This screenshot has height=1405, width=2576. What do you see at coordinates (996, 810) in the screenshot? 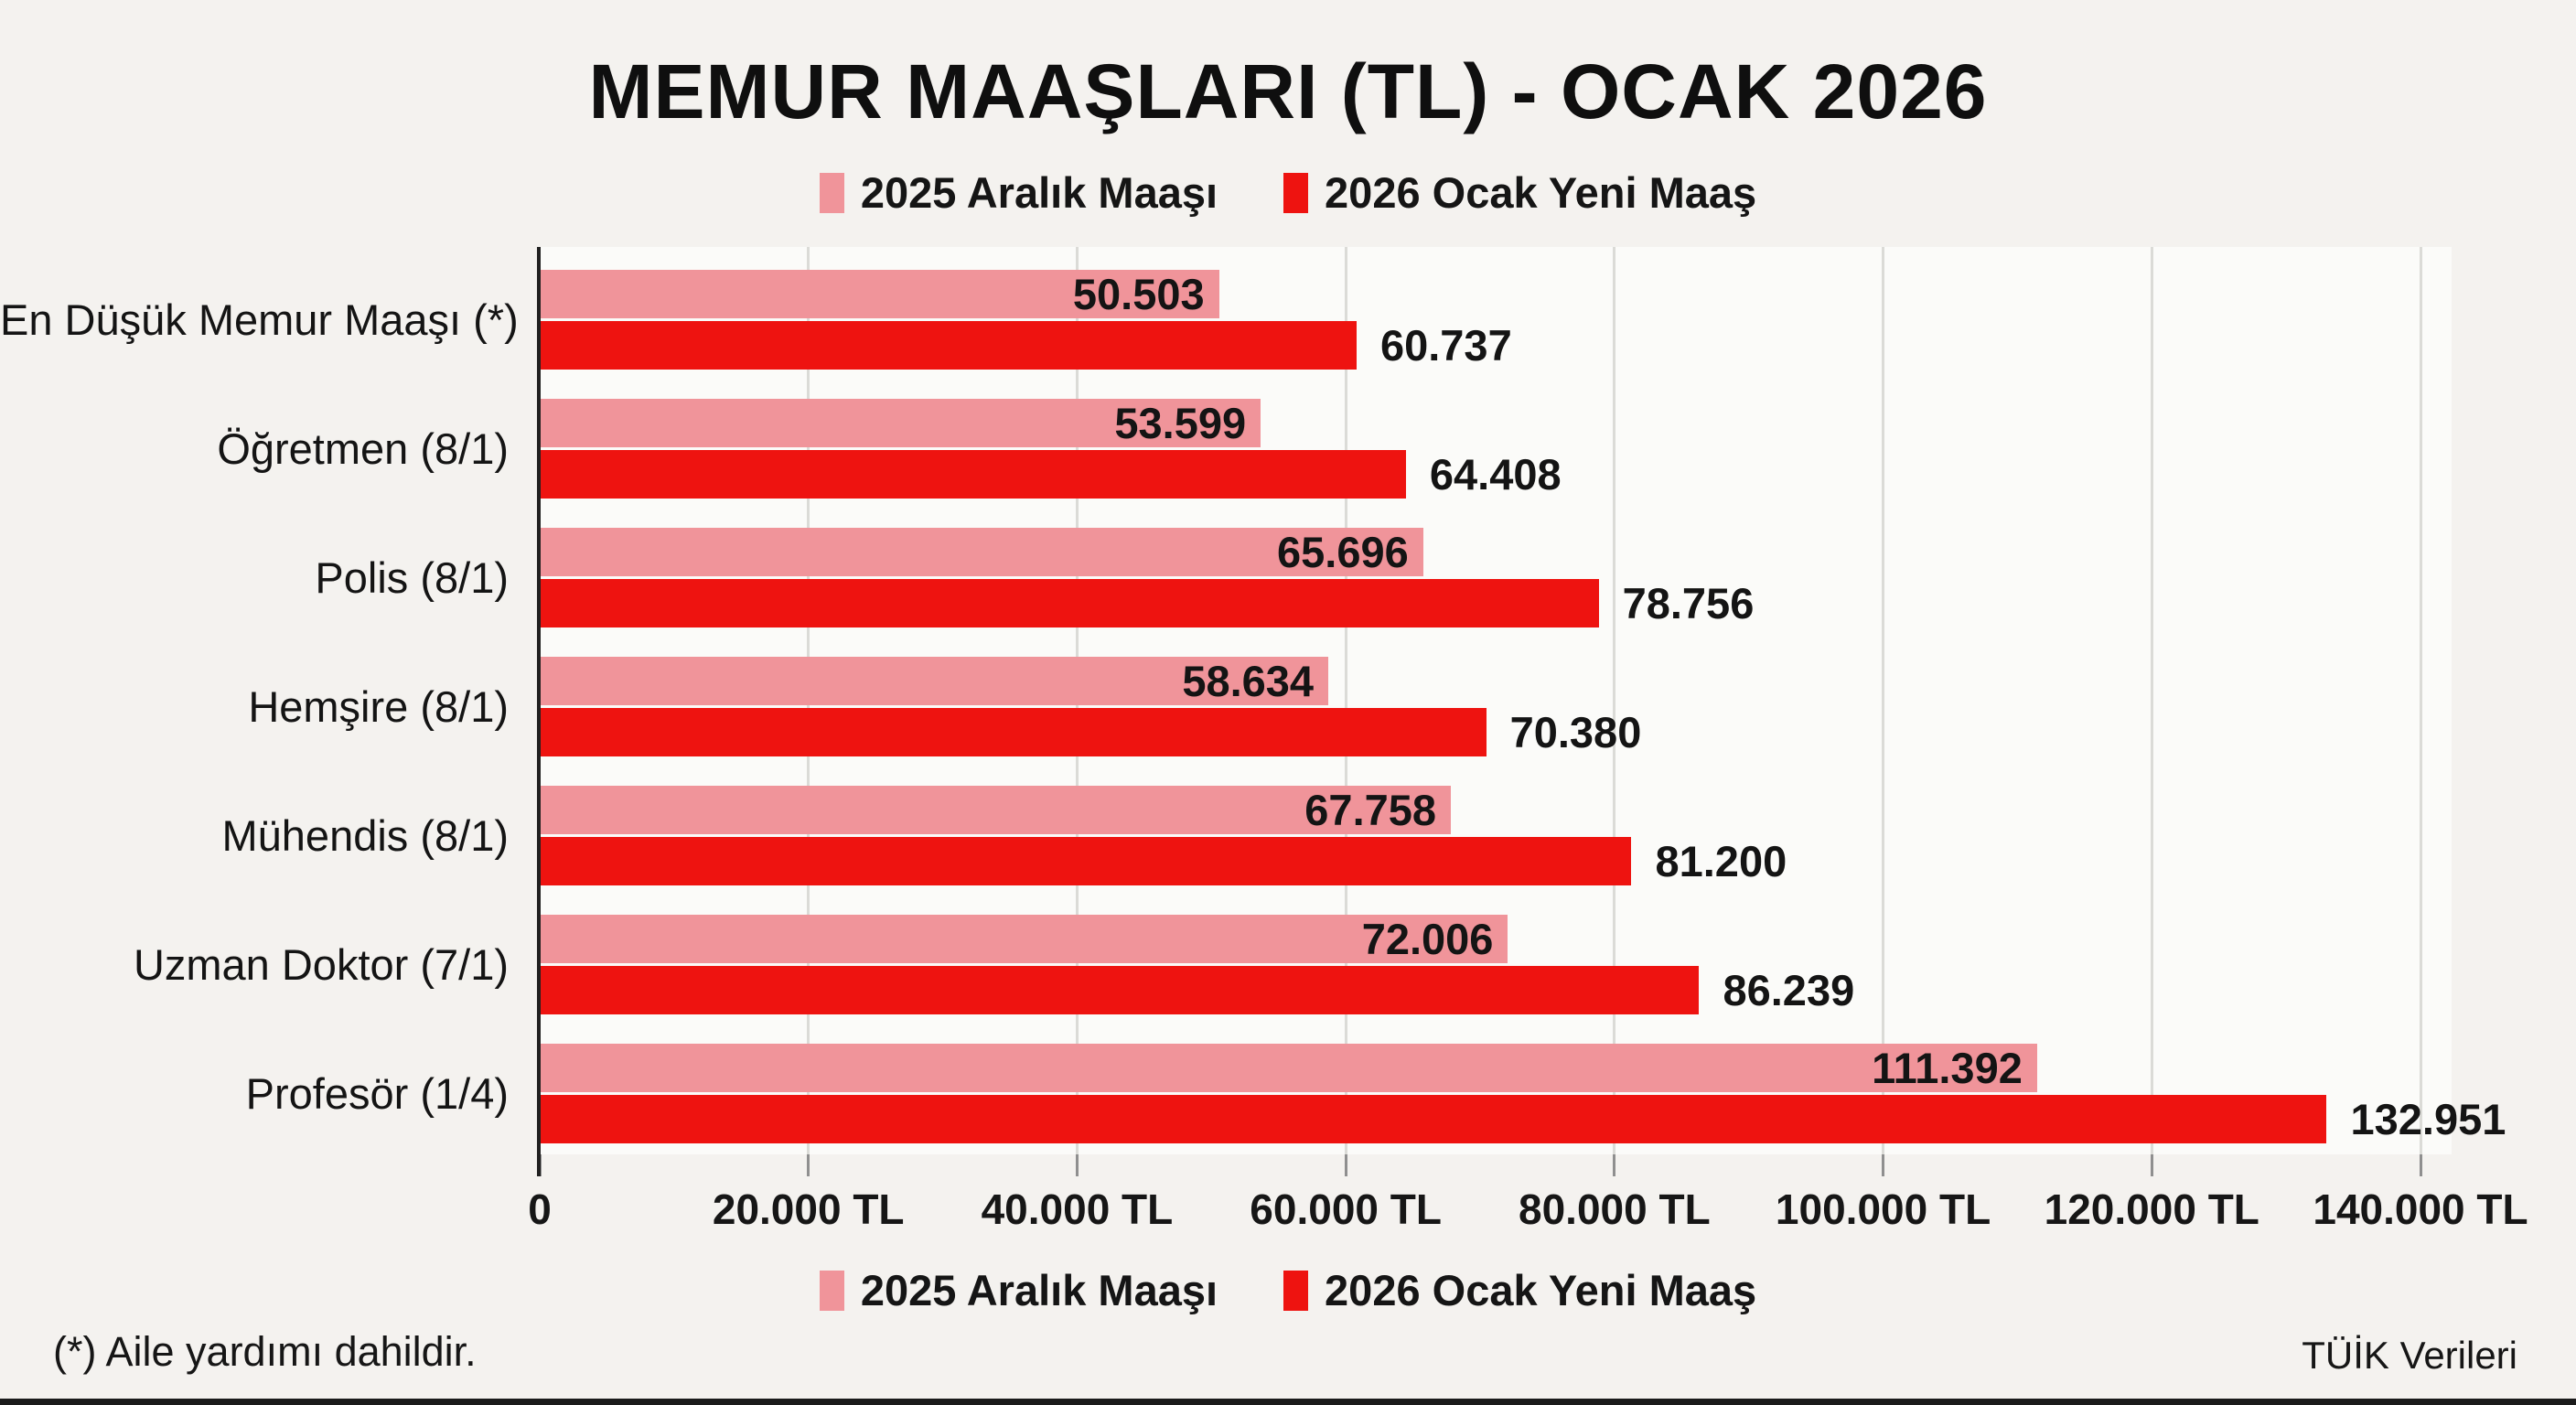
I see `bar-2025: 67.758` at bounding box center [996, 810].